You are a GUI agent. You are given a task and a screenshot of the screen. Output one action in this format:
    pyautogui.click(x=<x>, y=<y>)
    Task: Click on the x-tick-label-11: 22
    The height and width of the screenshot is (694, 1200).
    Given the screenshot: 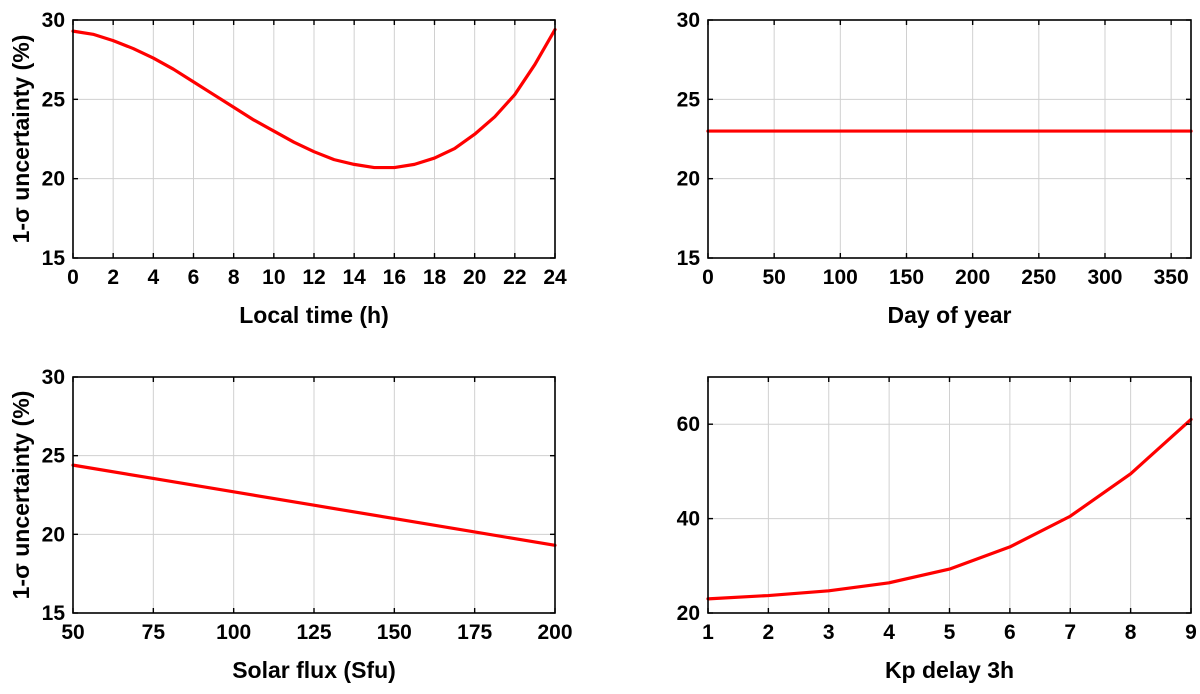 What is the action you would take?
    pyautogui.click(x=514, y=277)
    